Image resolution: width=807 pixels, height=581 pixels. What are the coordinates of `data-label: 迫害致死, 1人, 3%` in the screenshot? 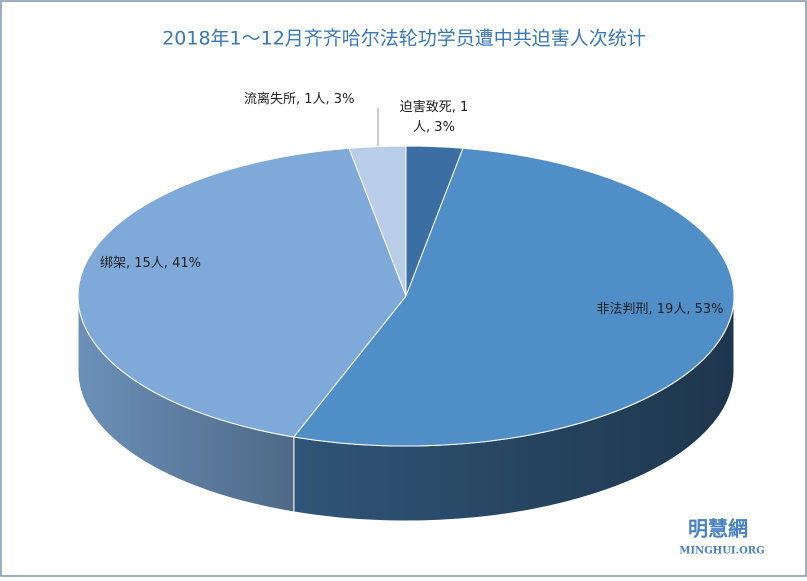 It's located at (434, 117).